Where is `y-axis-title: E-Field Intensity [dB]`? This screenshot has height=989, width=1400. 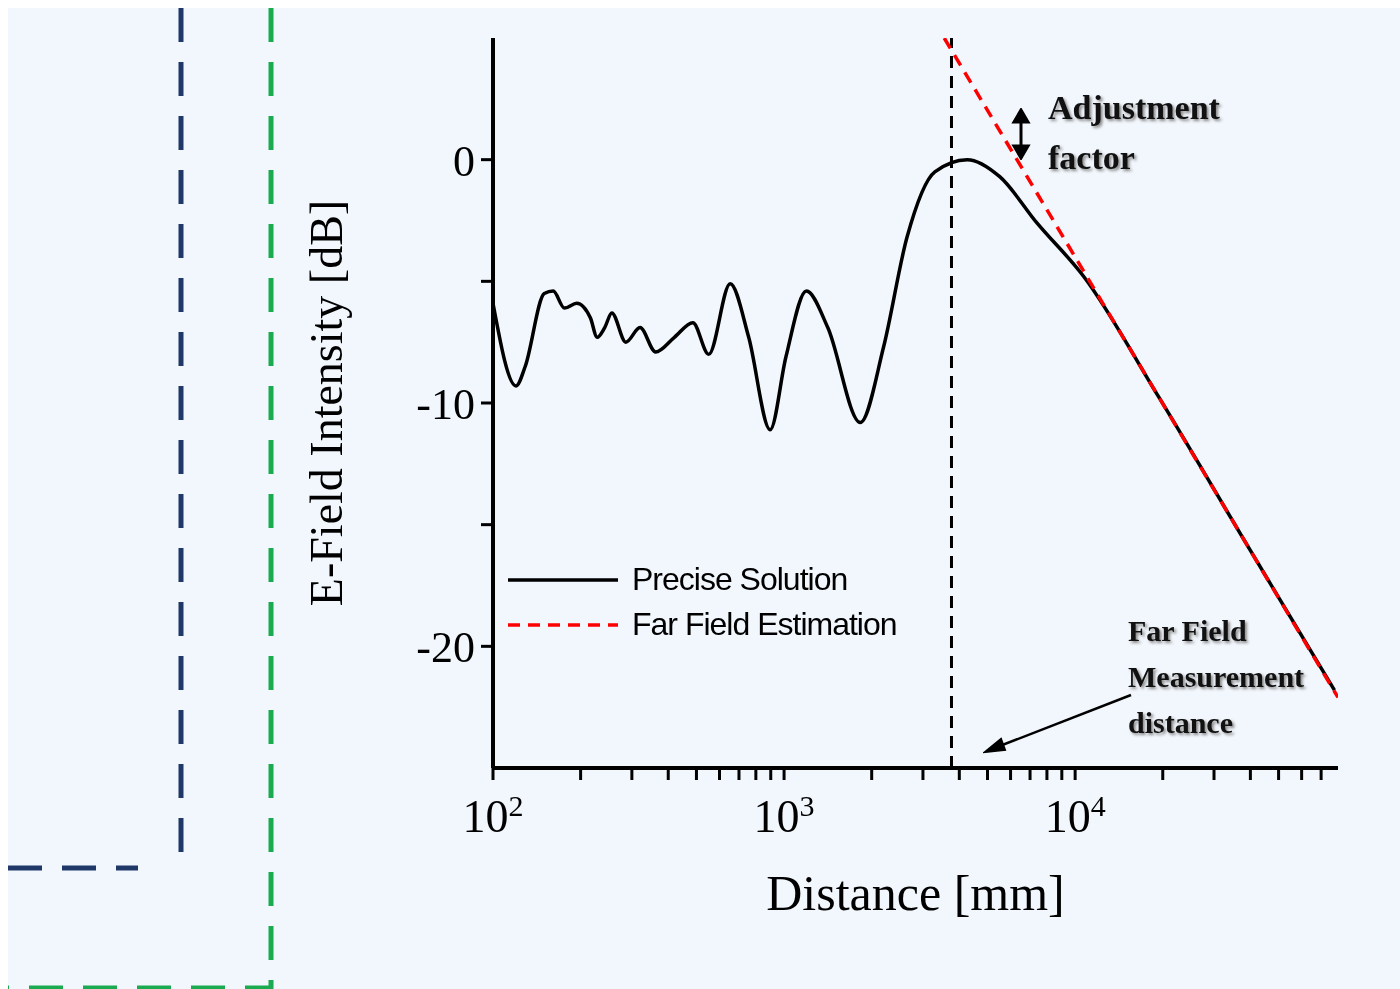
y-axis-title: E-Field Intensity [dB] is located at coordinates (326, 403).